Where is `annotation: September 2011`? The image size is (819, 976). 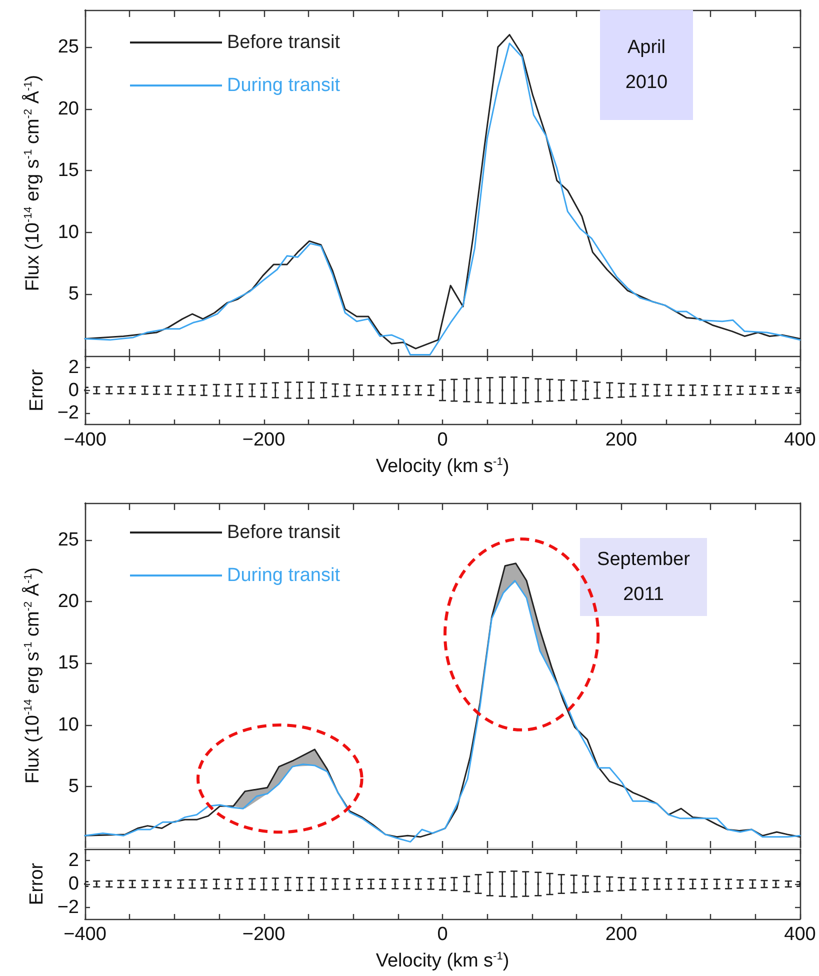
annotation: September 2011 is located at coordinates (643, 577).